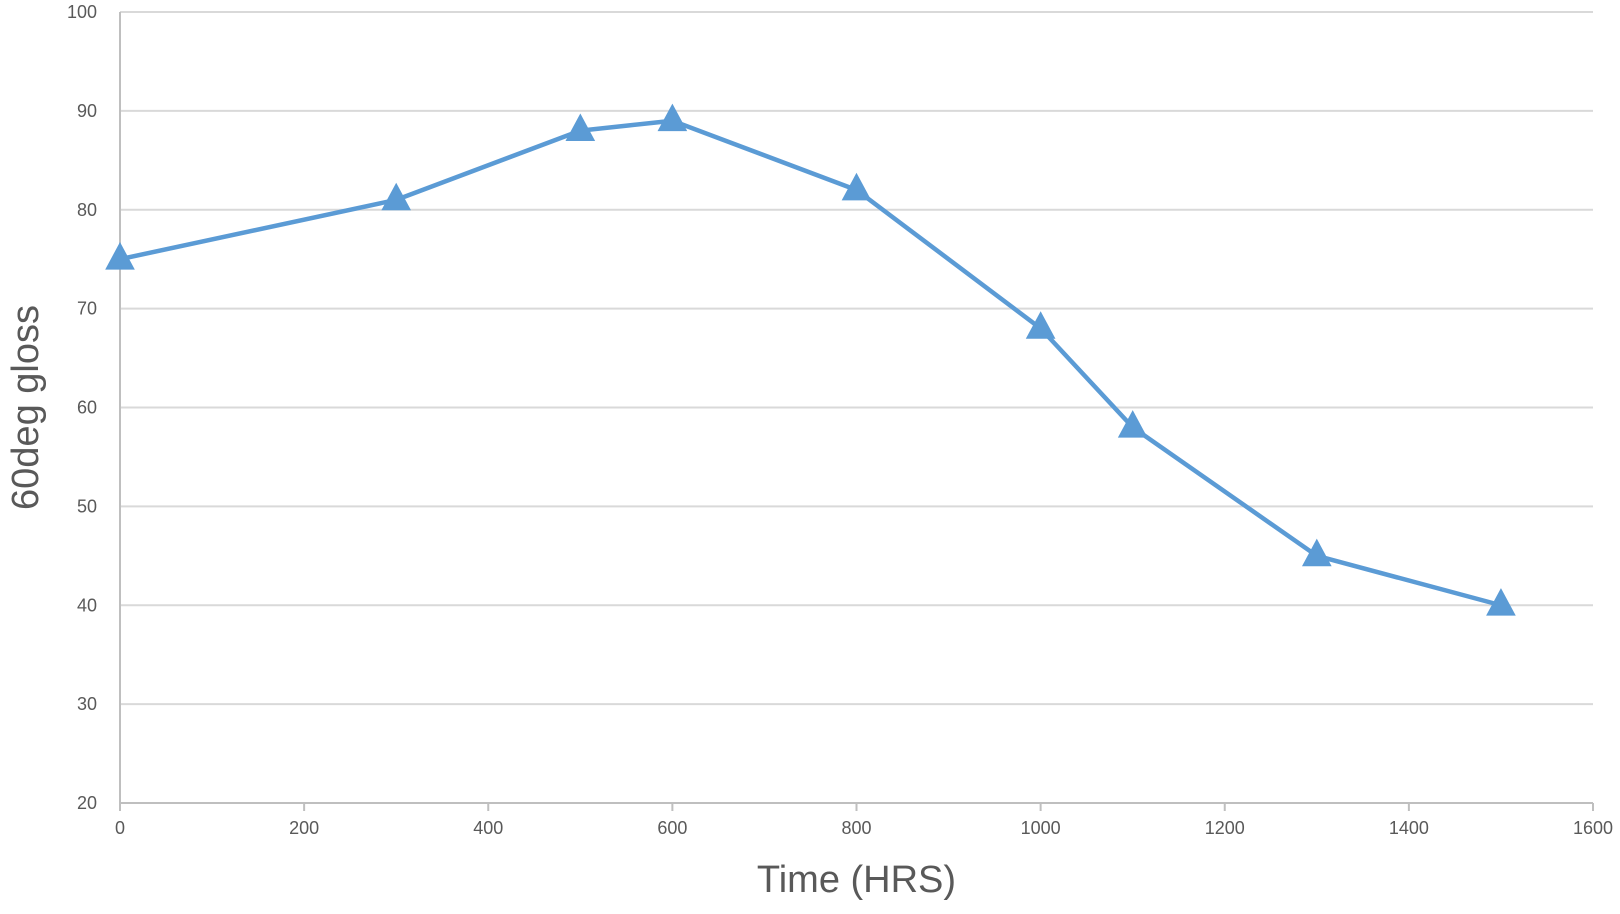  I want to click on x-tick-label: 200, so click(304, 828).